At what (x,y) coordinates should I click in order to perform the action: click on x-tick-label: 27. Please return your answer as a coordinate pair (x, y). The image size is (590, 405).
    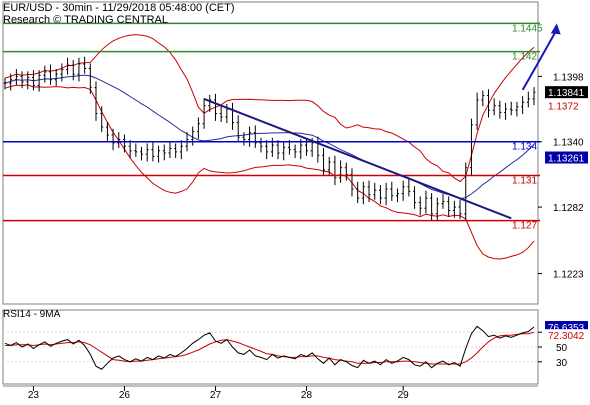
    Looking at the image, I should click on (216, 395).